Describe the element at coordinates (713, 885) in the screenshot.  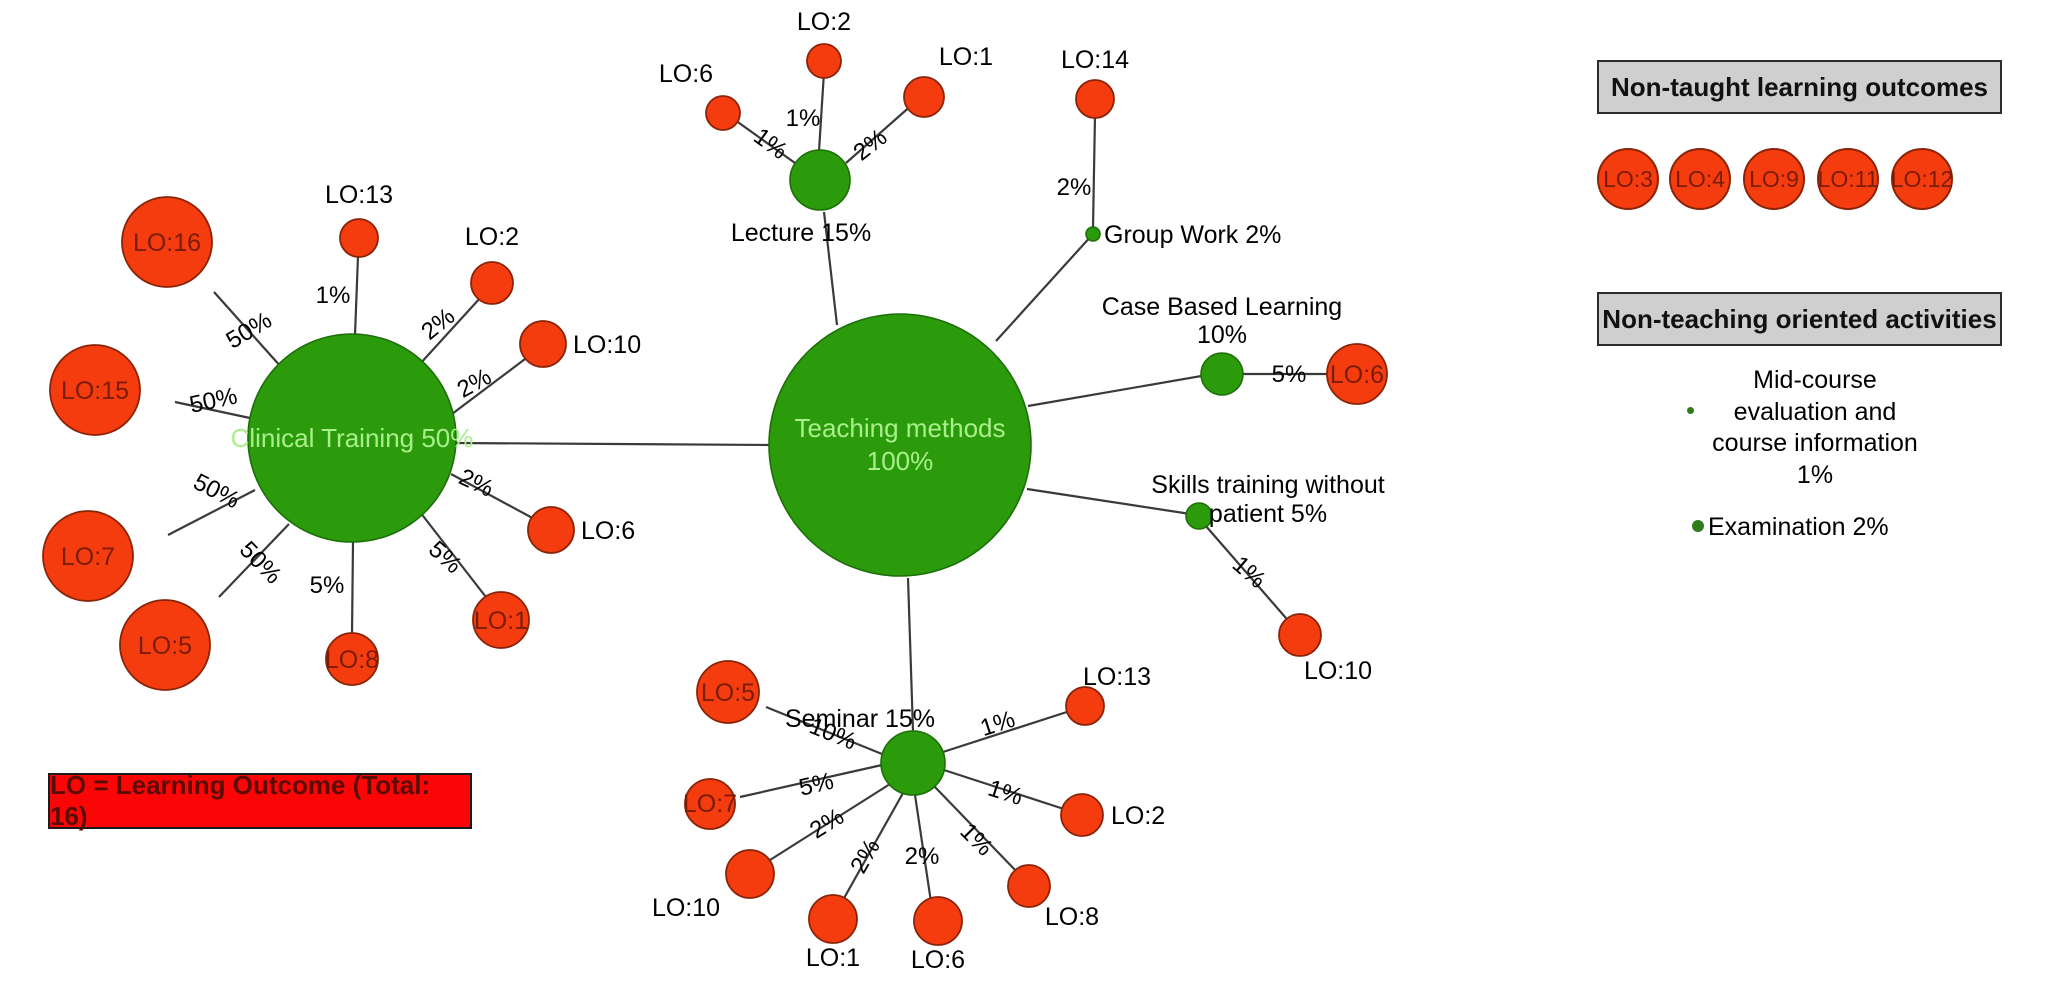
I see `outcome-node-lo10-seminar: LO:10` at that location.